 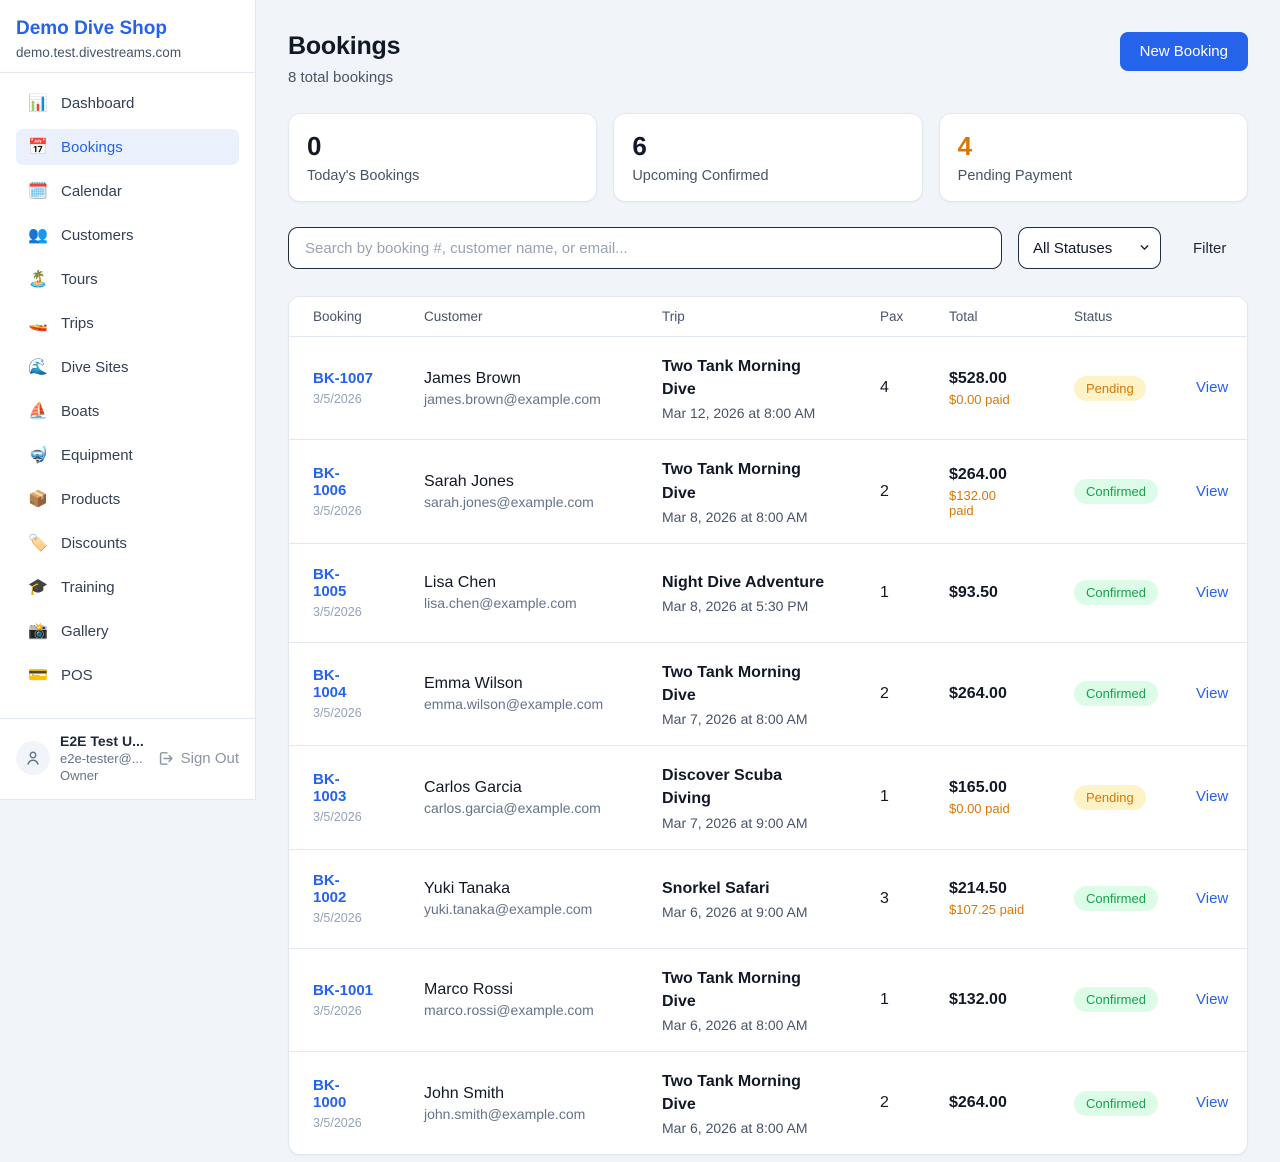 What do you see at coordinates (330, 889) in the screenshot?
I see `booking-id-link: BK-1002` at bounding box center [330, 889].